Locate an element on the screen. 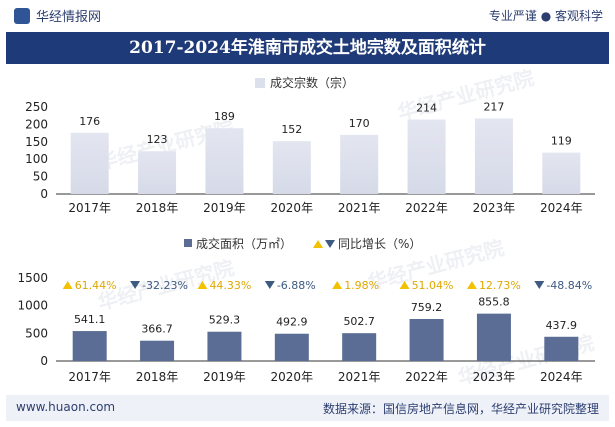 The image size is (615, 427). bar-value-label: 366.7 is located at coordinates (157, 329).